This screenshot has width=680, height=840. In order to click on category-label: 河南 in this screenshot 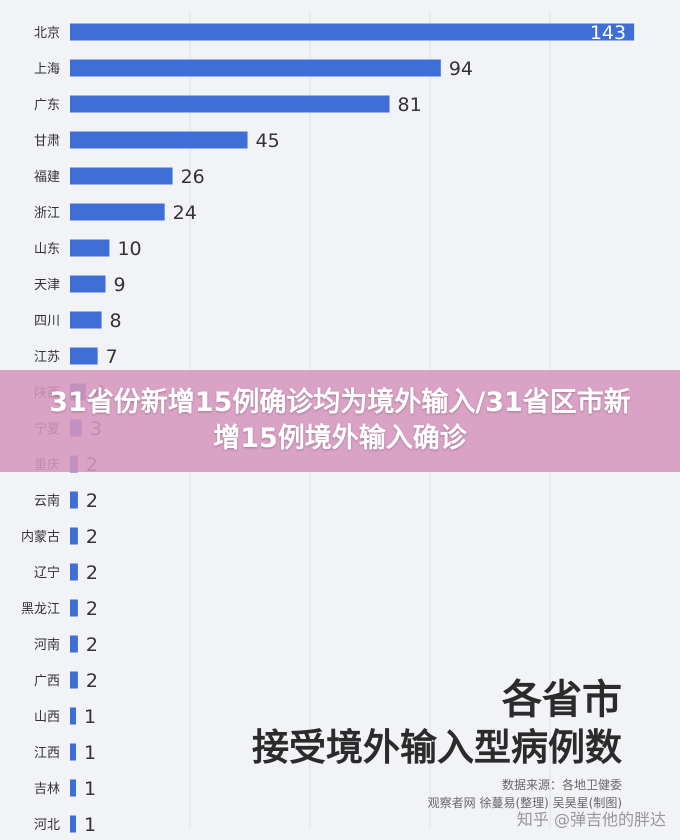, I will do `click(47, 645)`.